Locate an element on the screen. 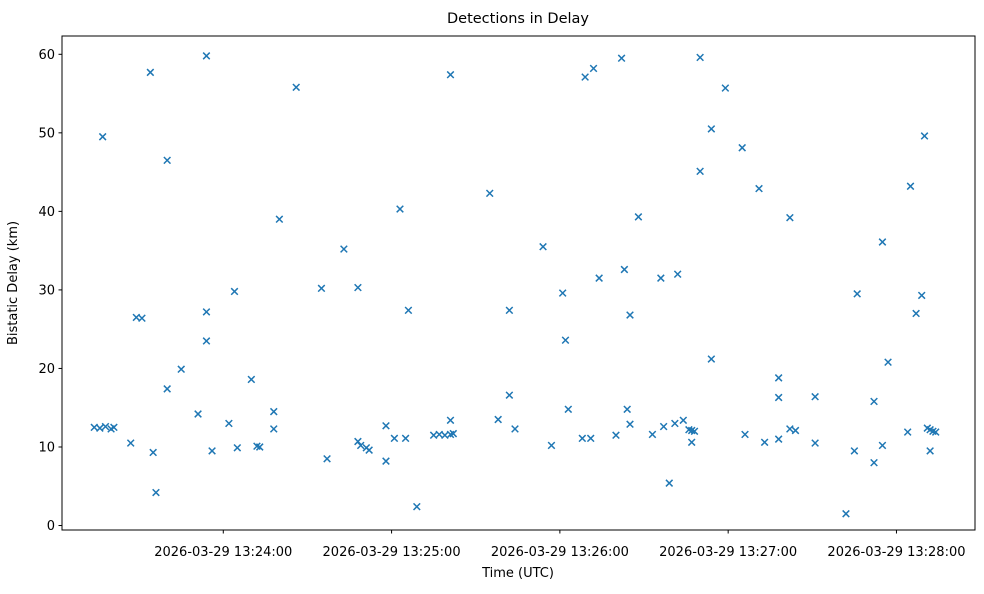 The height and width of the screenshot is (594, 984). y-tick-label: 10 is located at coordinates (46, 447).